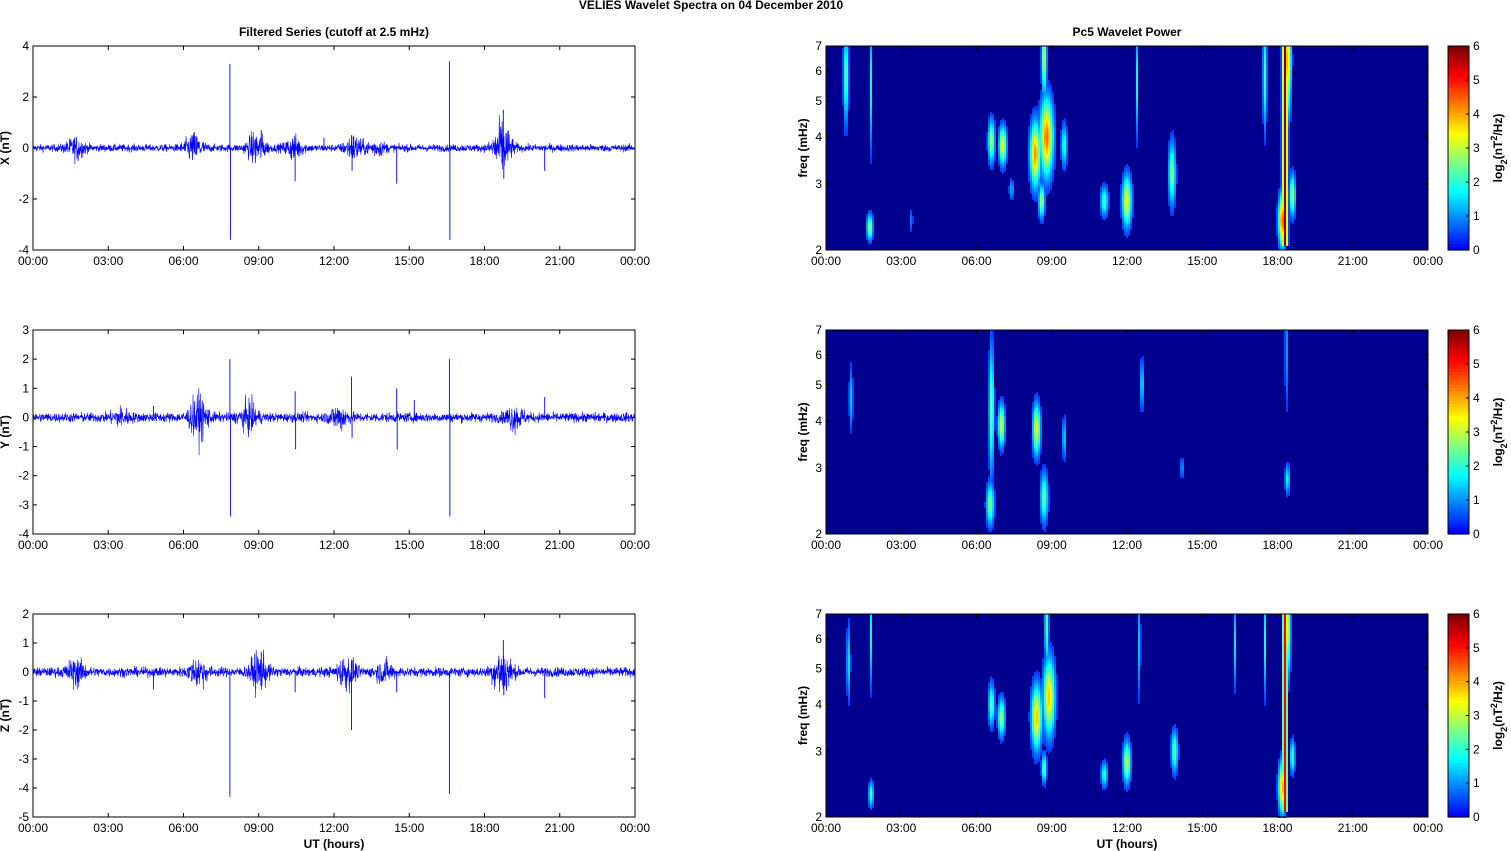 Image resolution: width=1511 pixels, height=851 pixels. What do you see at coordinates (334, 828) in the screenshot?
I see `x-tick-label: 12:00` at bounding box center [334, 828].